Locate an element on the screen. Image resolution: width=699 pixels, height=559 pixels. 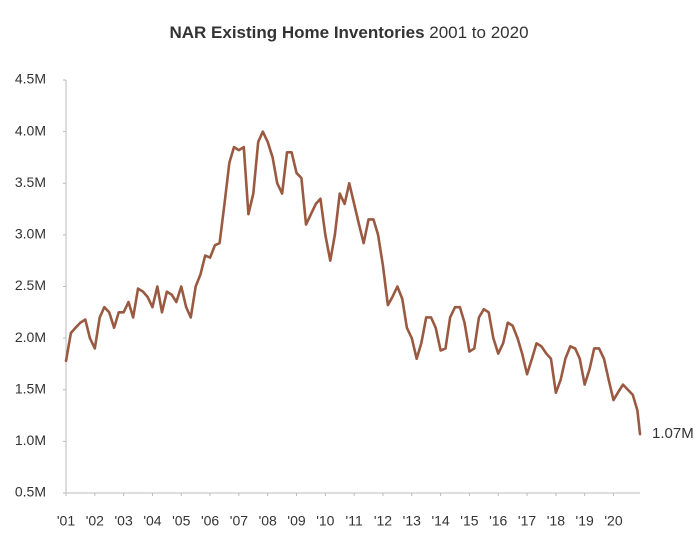
y-tick-label: 2.5M is located at coordinates (30, 285).